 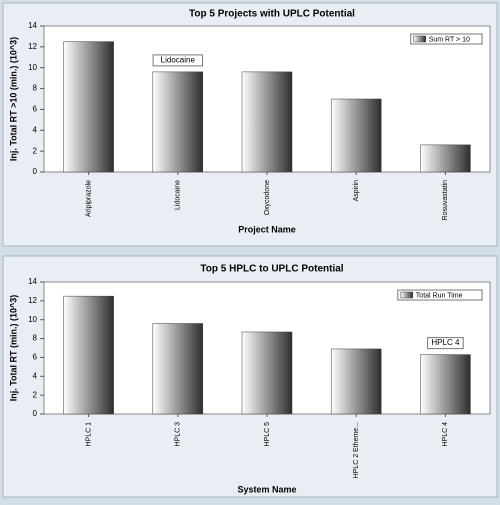 I want to click on x-tick-label: HPLC 4, so click(x=445, y=434).